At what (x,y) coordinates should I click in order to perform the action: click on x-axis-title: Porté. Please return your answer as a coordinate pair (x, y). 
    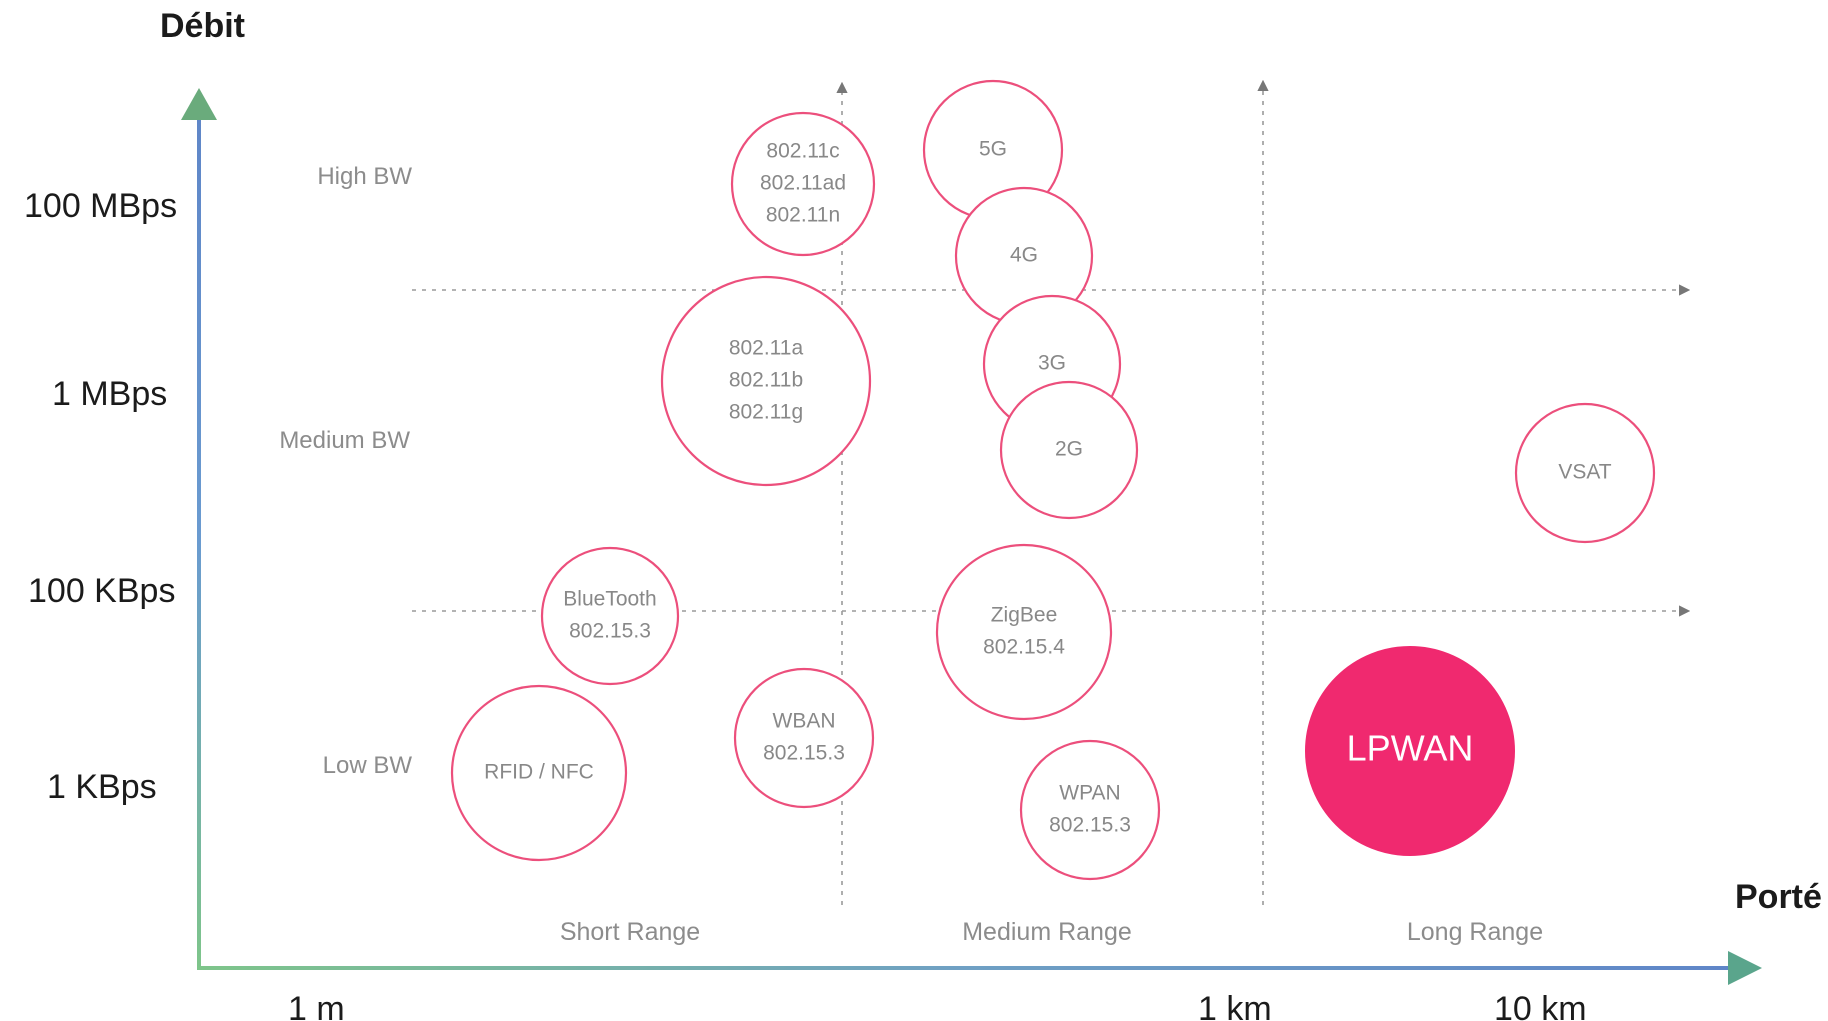
    Looking at the image, I should click on (1778, 897).